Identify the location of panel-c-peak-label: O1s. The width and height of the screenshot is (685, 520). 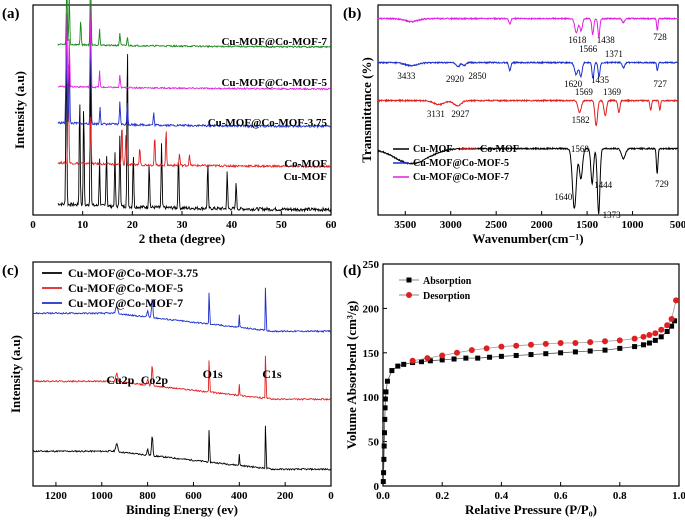
(213, 374).